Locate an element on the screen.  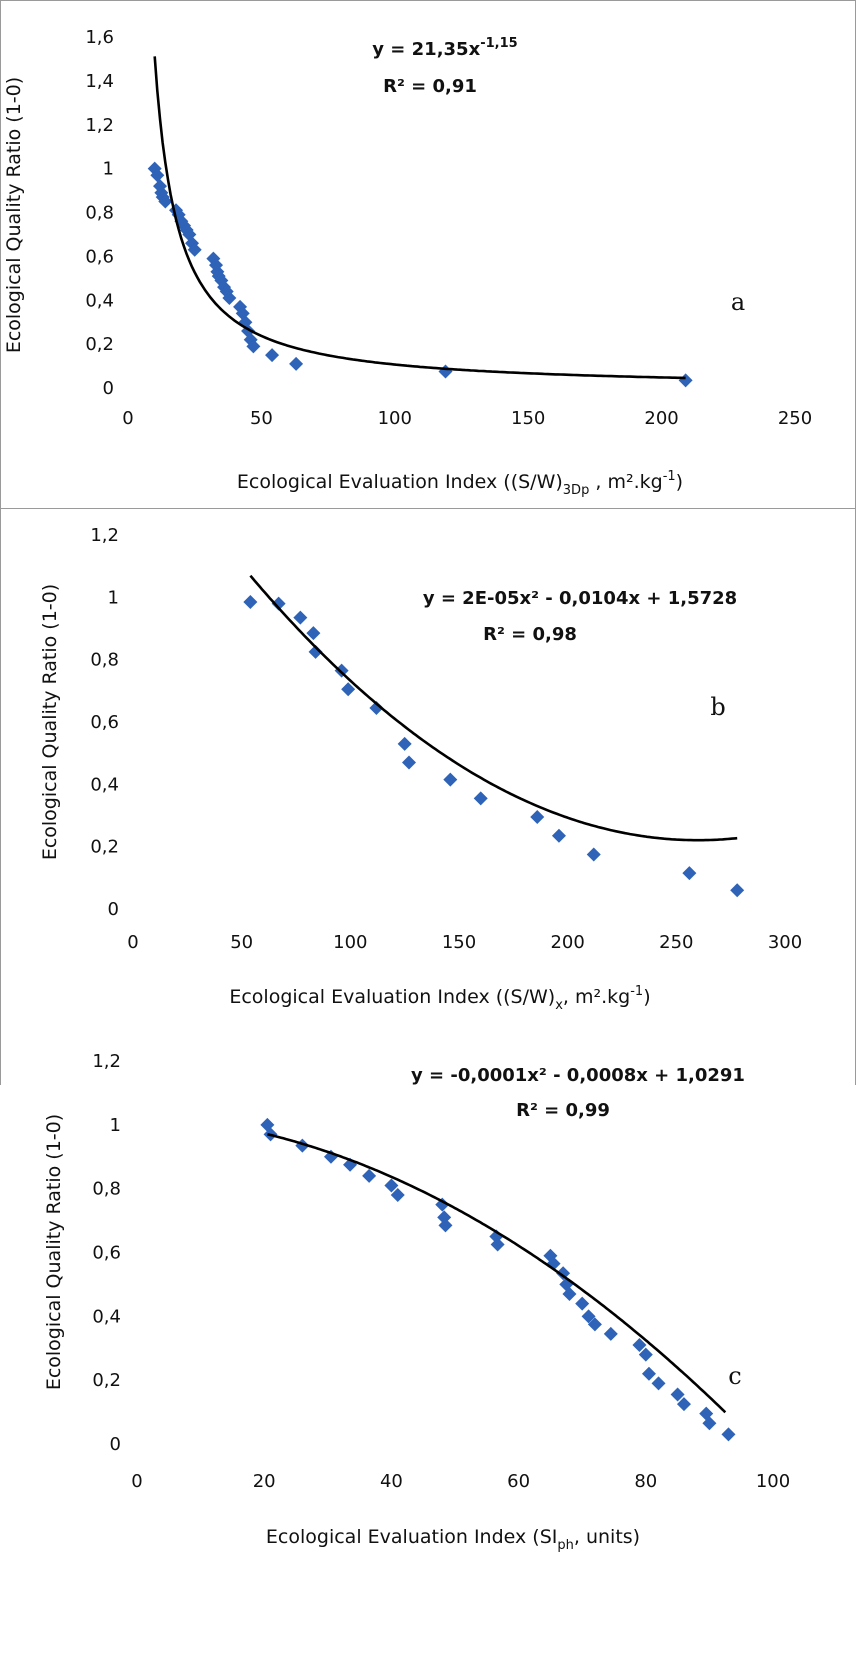
x-axis-title-part: ph is located at coordinates (565, 1545).